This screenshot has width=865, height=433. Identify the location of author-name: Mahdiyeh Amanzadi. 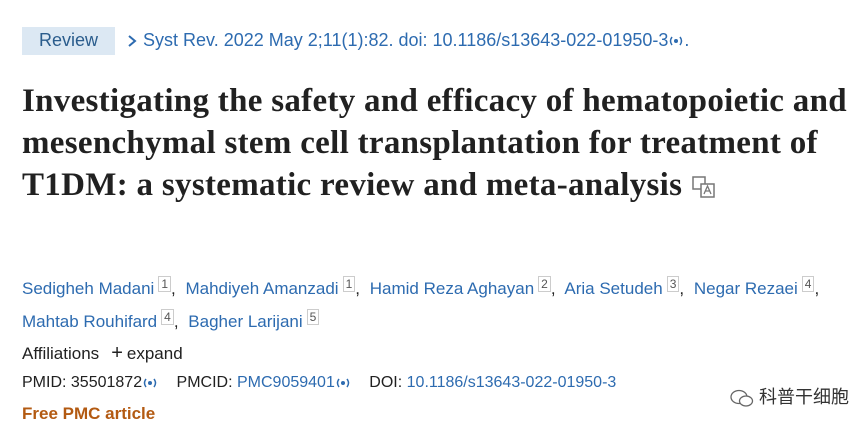
(262, 288).